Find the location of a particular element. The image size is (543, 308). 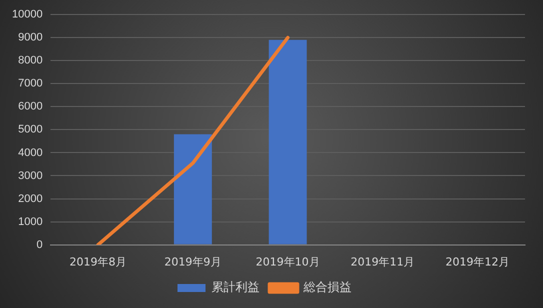

x-tick-label: 2019年10月 is located at coordinates (288, 261).